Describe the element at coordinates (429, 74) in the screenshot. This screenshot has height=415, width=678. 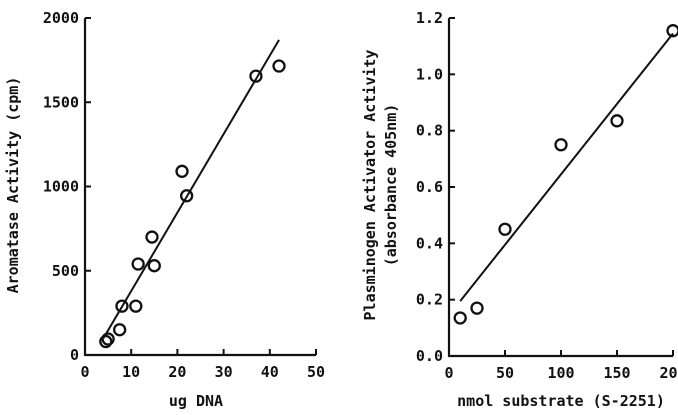
I see `plasminogen-y-tick-label: 1.0` at that location.